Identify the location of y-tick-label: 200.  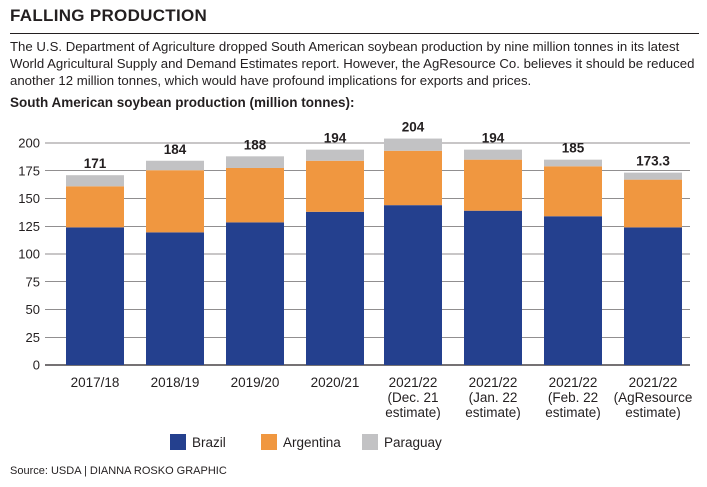
(29, 143).